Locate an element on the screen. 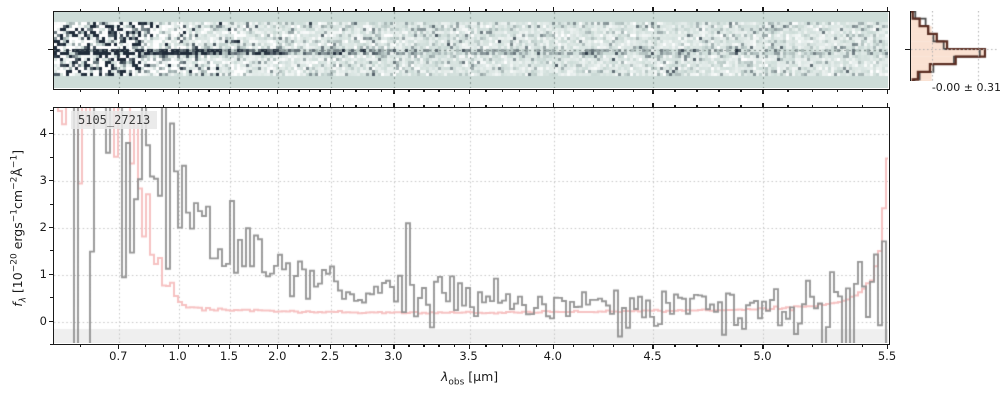 The height and width of the screenshot is (400, 1000). y-axis-t4: Å is located at coordinates (17, 172).